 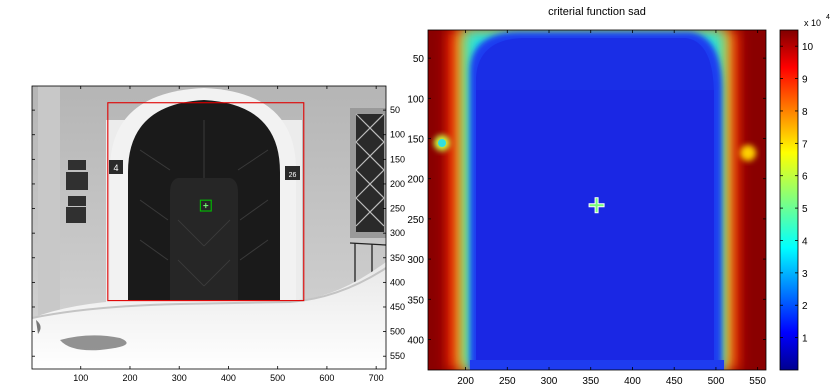 I want to click on photo-xtick-label: 200, so click(x=129, y=378).